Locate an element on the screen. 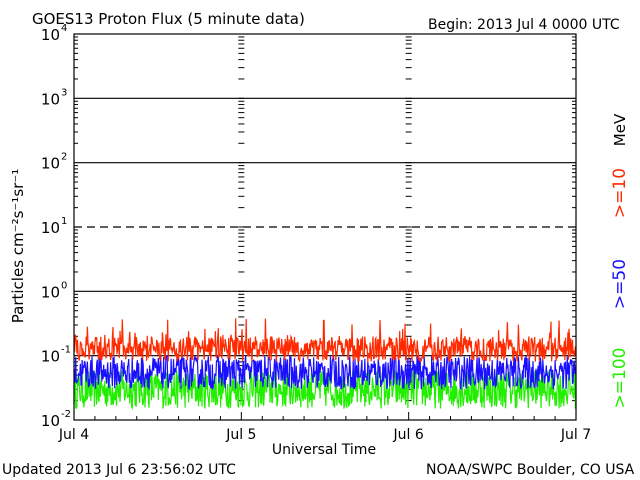 The height and width of the screenshot is (480, 640). y-tick-exponent: -2 is located at coordinates (66, 414).